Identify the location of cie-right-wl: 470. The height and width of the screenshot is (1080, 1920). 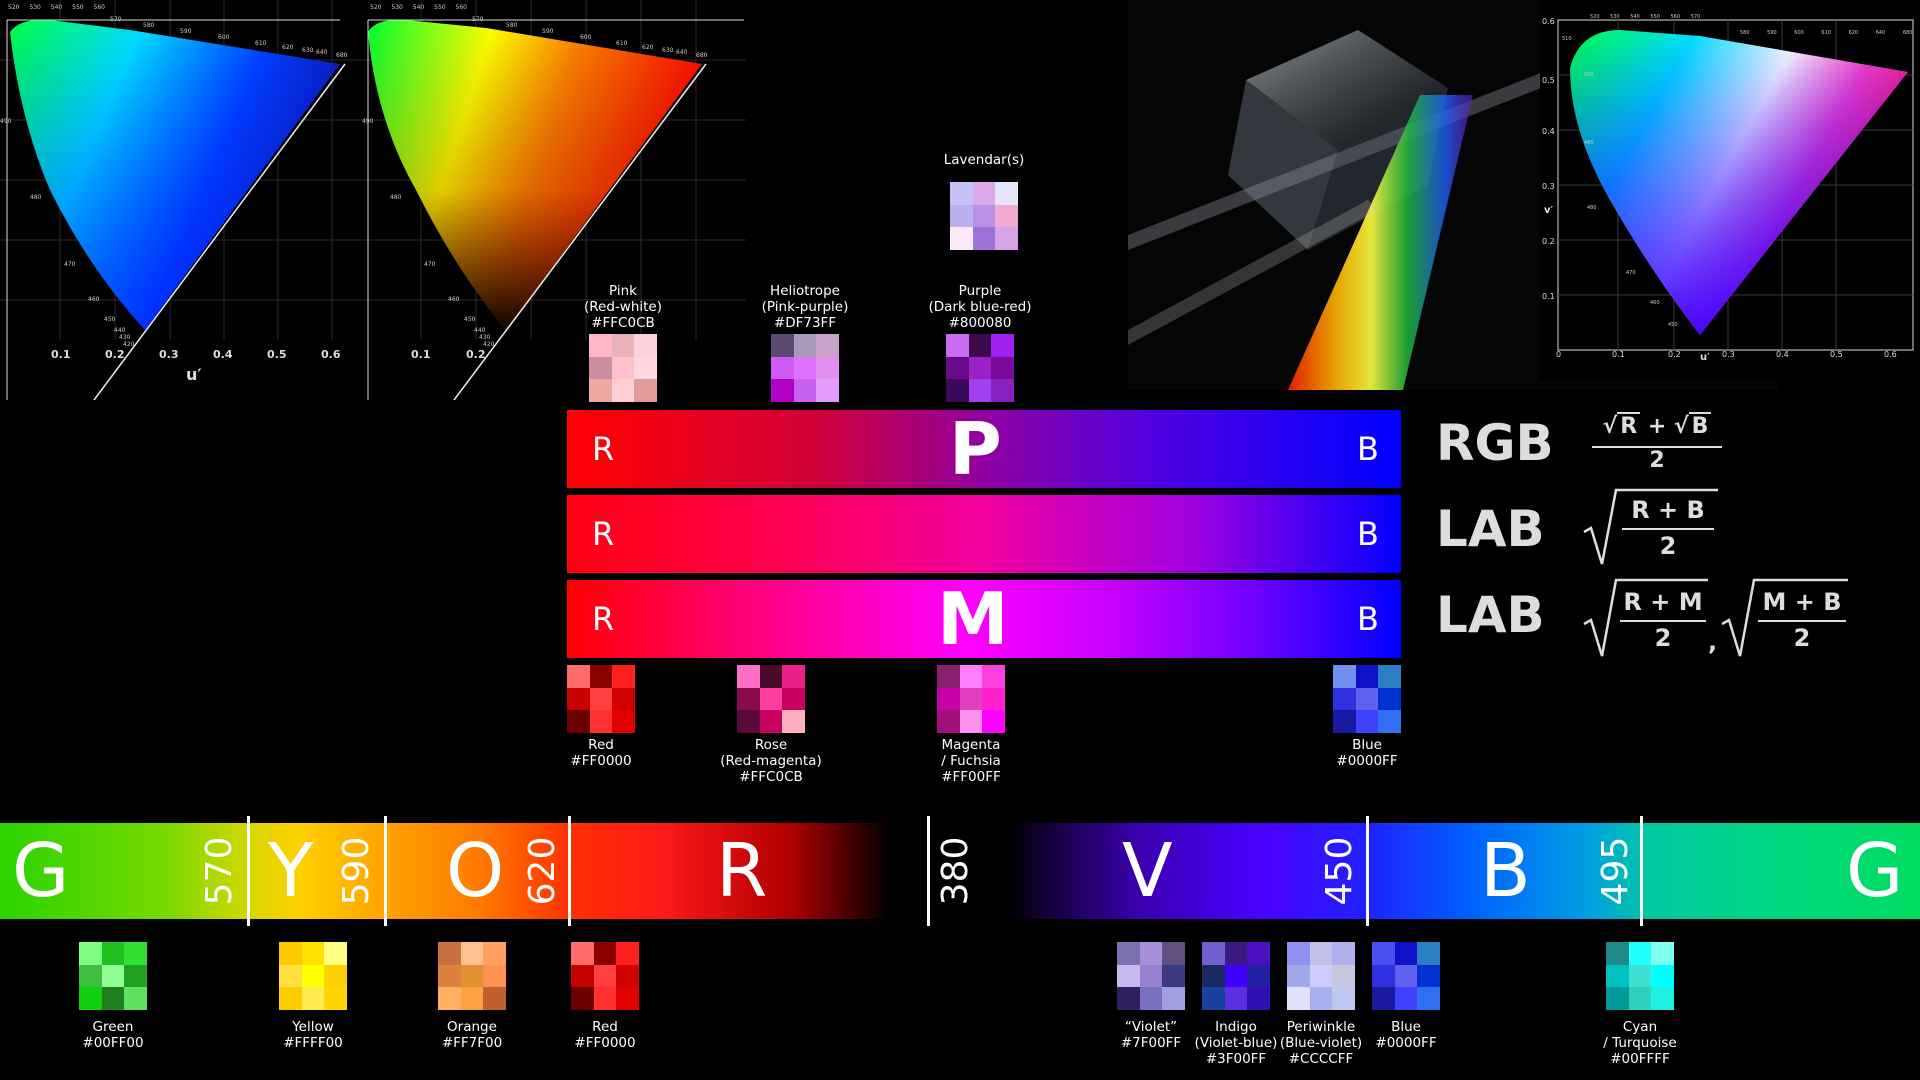
(1631, 273).